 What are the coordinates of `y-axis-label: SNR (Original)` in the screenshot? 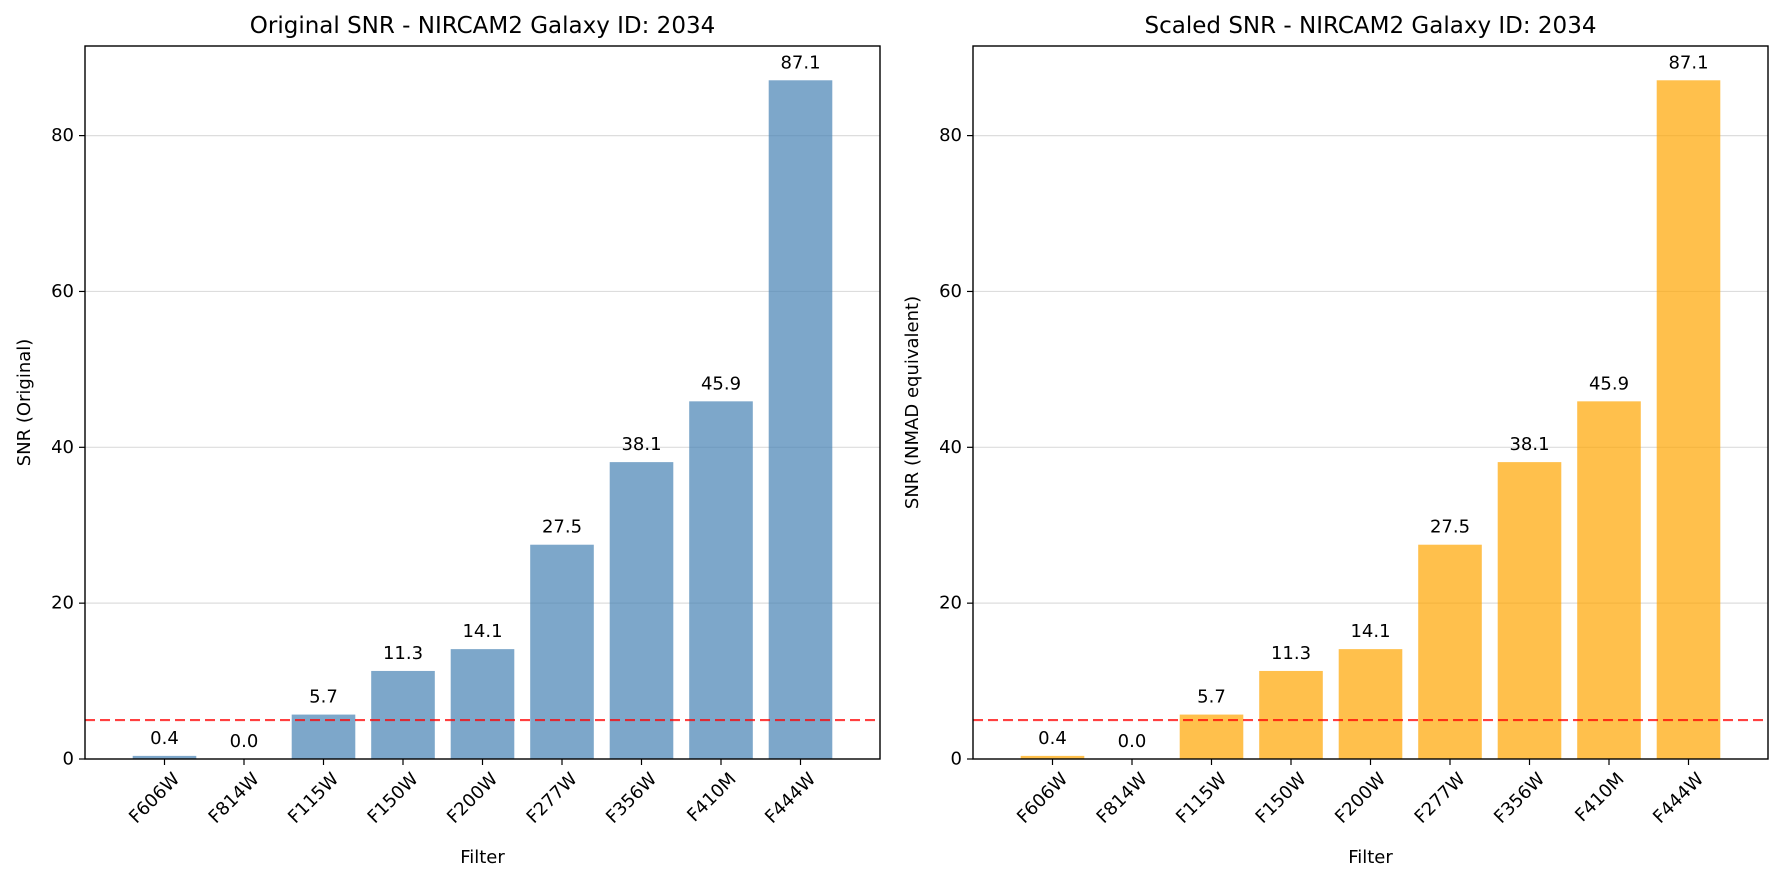 It's located at (24, 403).